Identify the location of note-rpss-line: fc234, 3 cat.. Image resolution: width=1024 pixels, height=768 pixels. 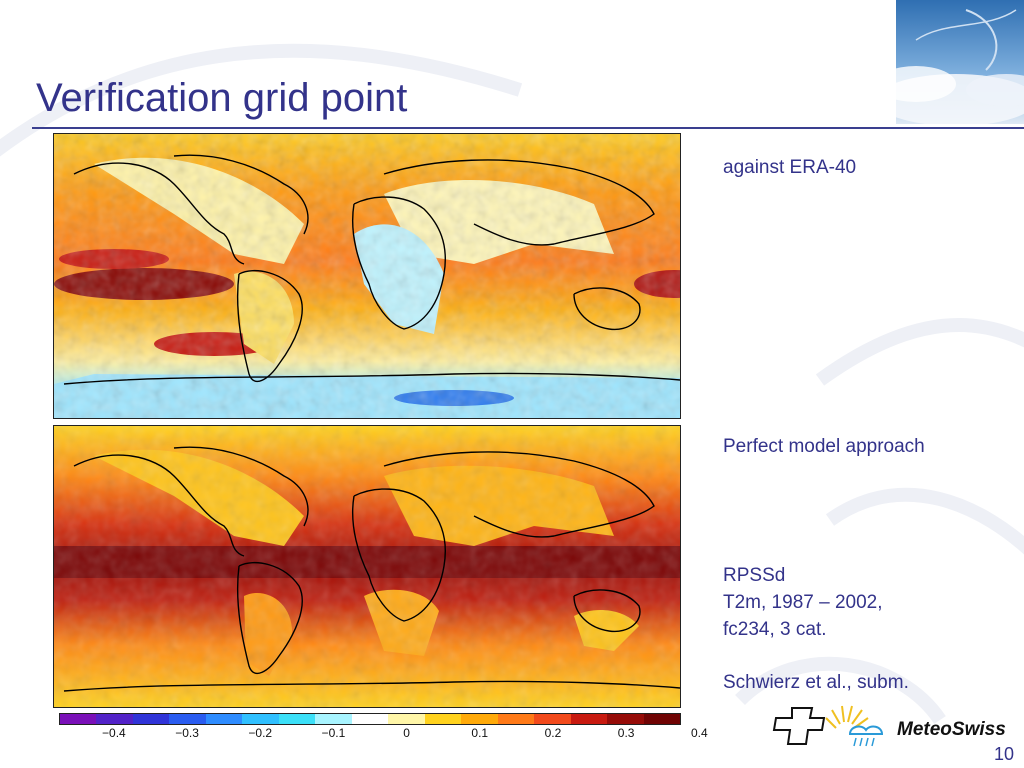
(775, 629).